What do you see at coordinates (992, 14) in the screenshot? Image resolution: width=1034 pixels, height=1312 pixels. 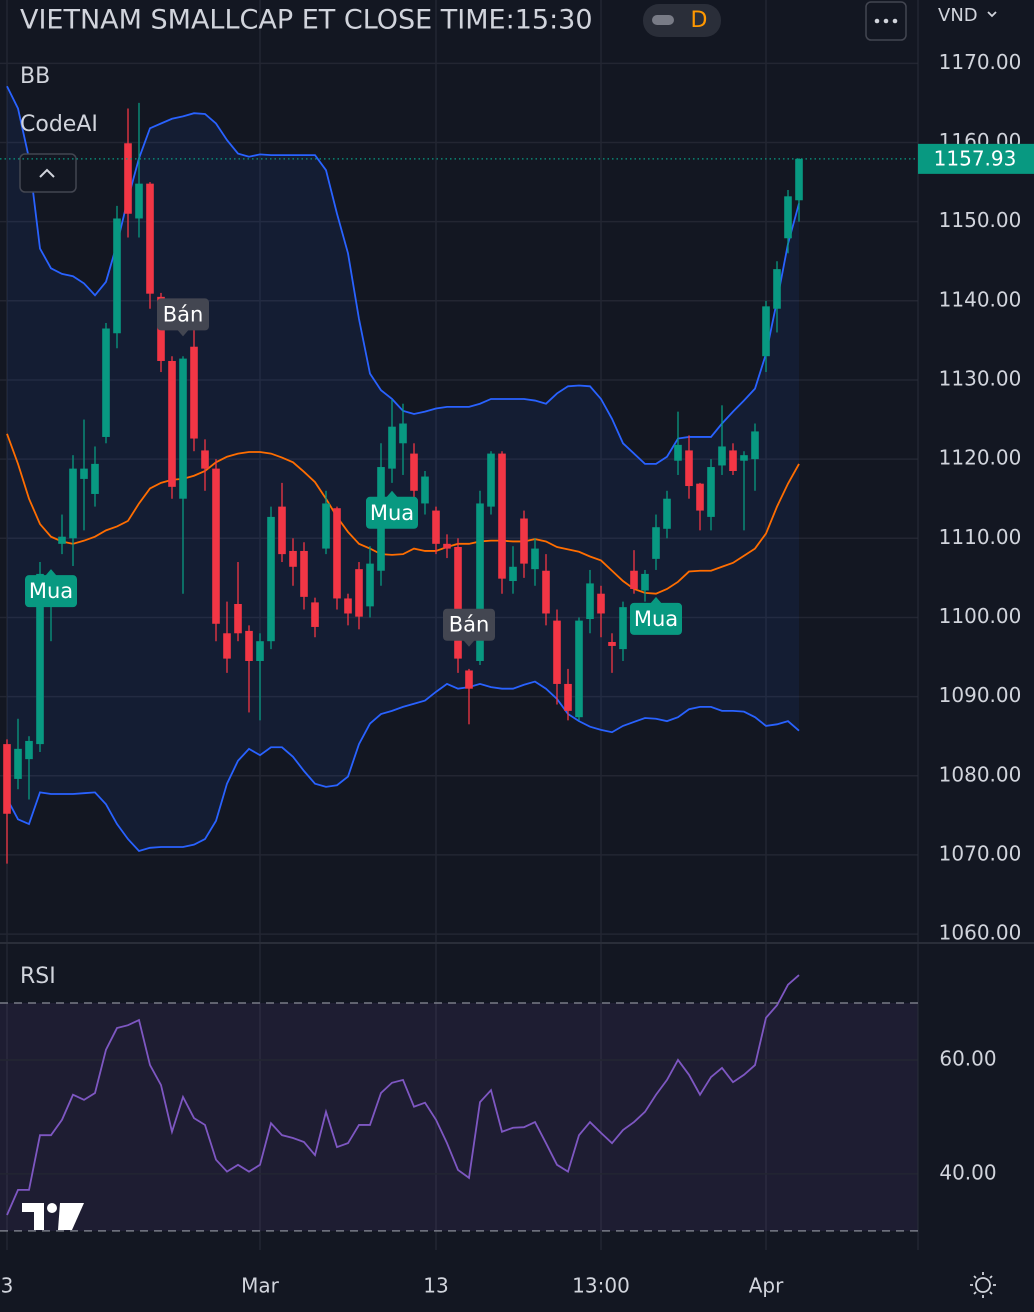 I see `currency-caret` at bounding box center [992, 14].